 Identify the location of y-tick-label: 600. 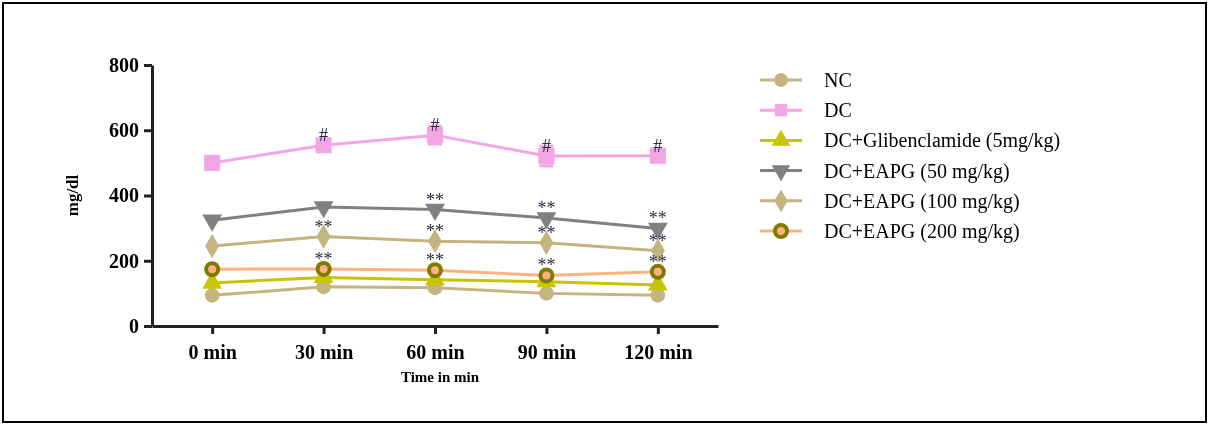
(124, 130).